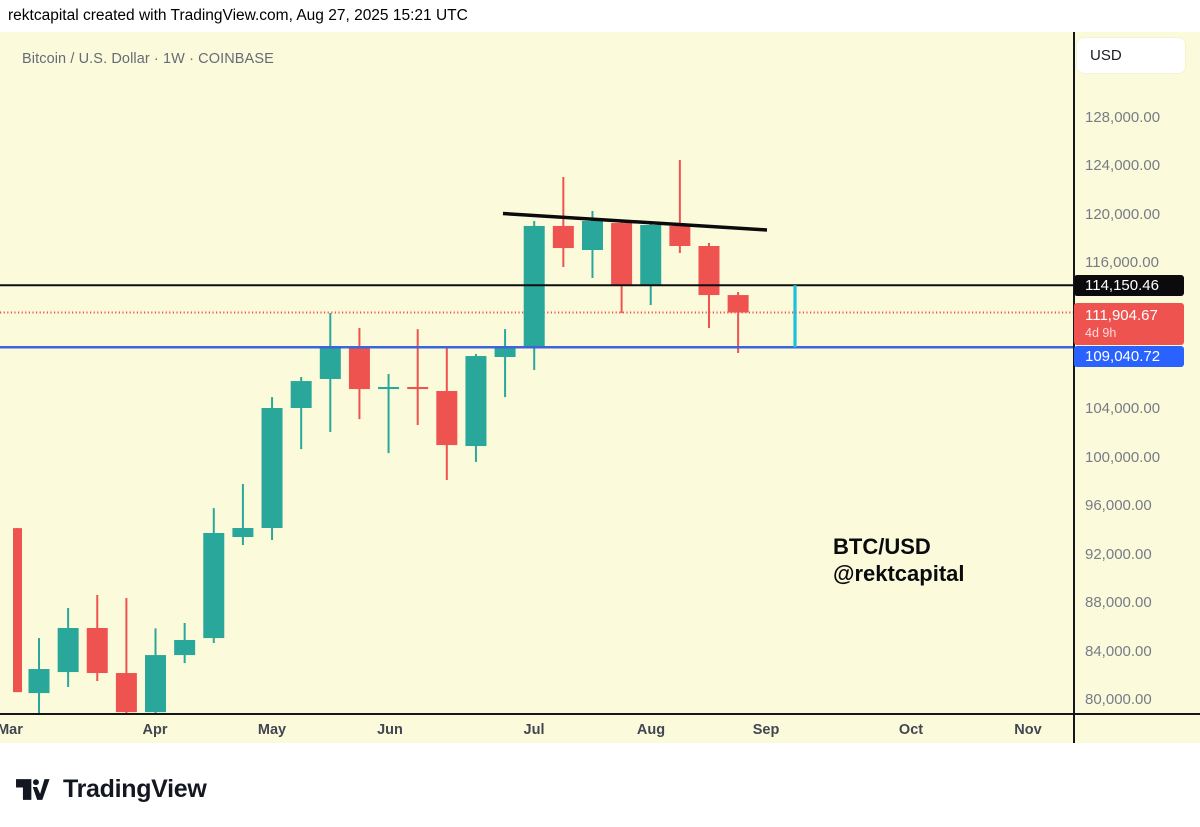 The width and height of the screenshot is (1200, 827). I want to click on support-price-label: 109,040.72, so click(1129, 356).